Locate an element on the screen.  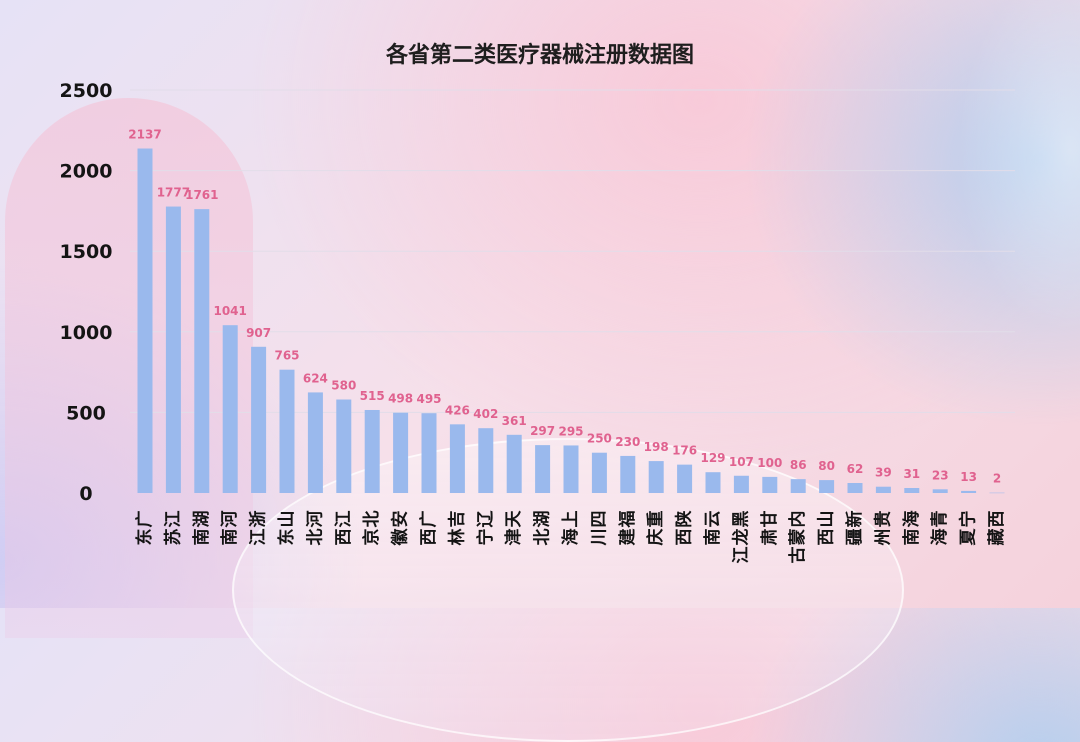
x-tick-label: 西藏 is located at coordinates (997, 528).